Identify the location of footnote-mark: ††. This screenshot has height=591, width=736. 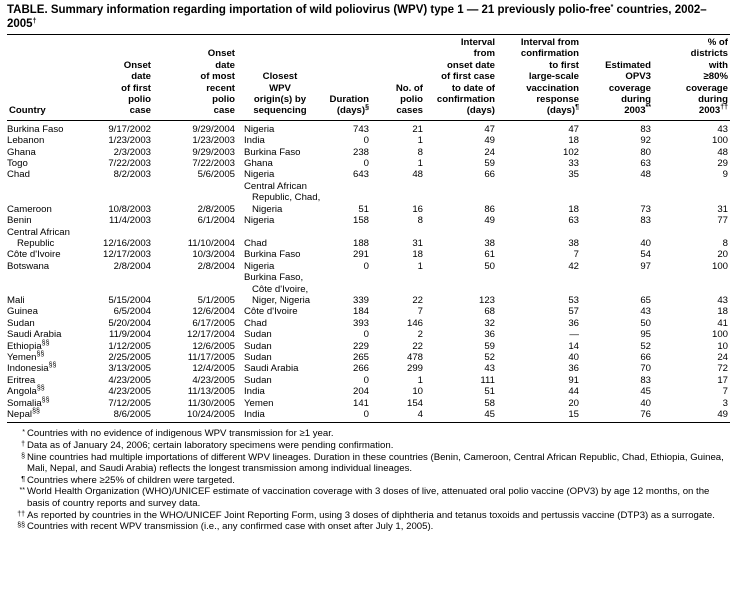
(21, 514).